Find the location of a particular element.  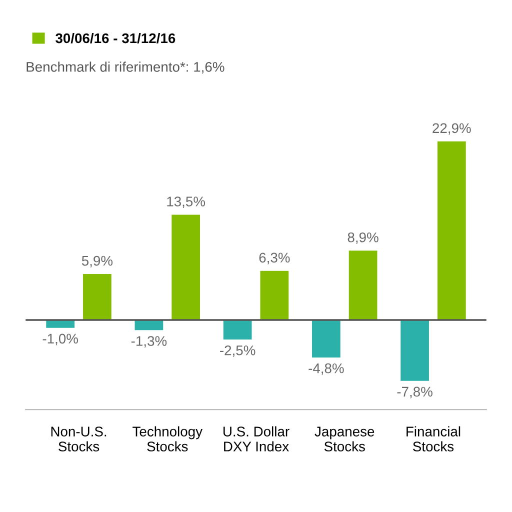

data-label: -7,8% is located at coordinates (414, 392).